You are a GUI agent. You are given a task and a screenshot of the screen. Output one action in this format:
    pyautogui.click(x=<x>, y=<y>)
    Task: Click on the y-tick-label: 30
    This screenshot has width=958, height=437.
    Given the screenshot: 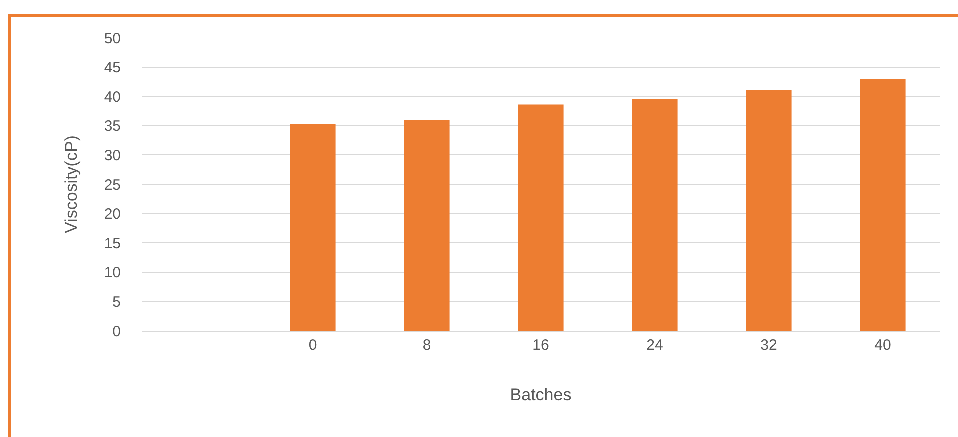 What is the action you would take?
    pyautogui.click(x=112, y=155)
    